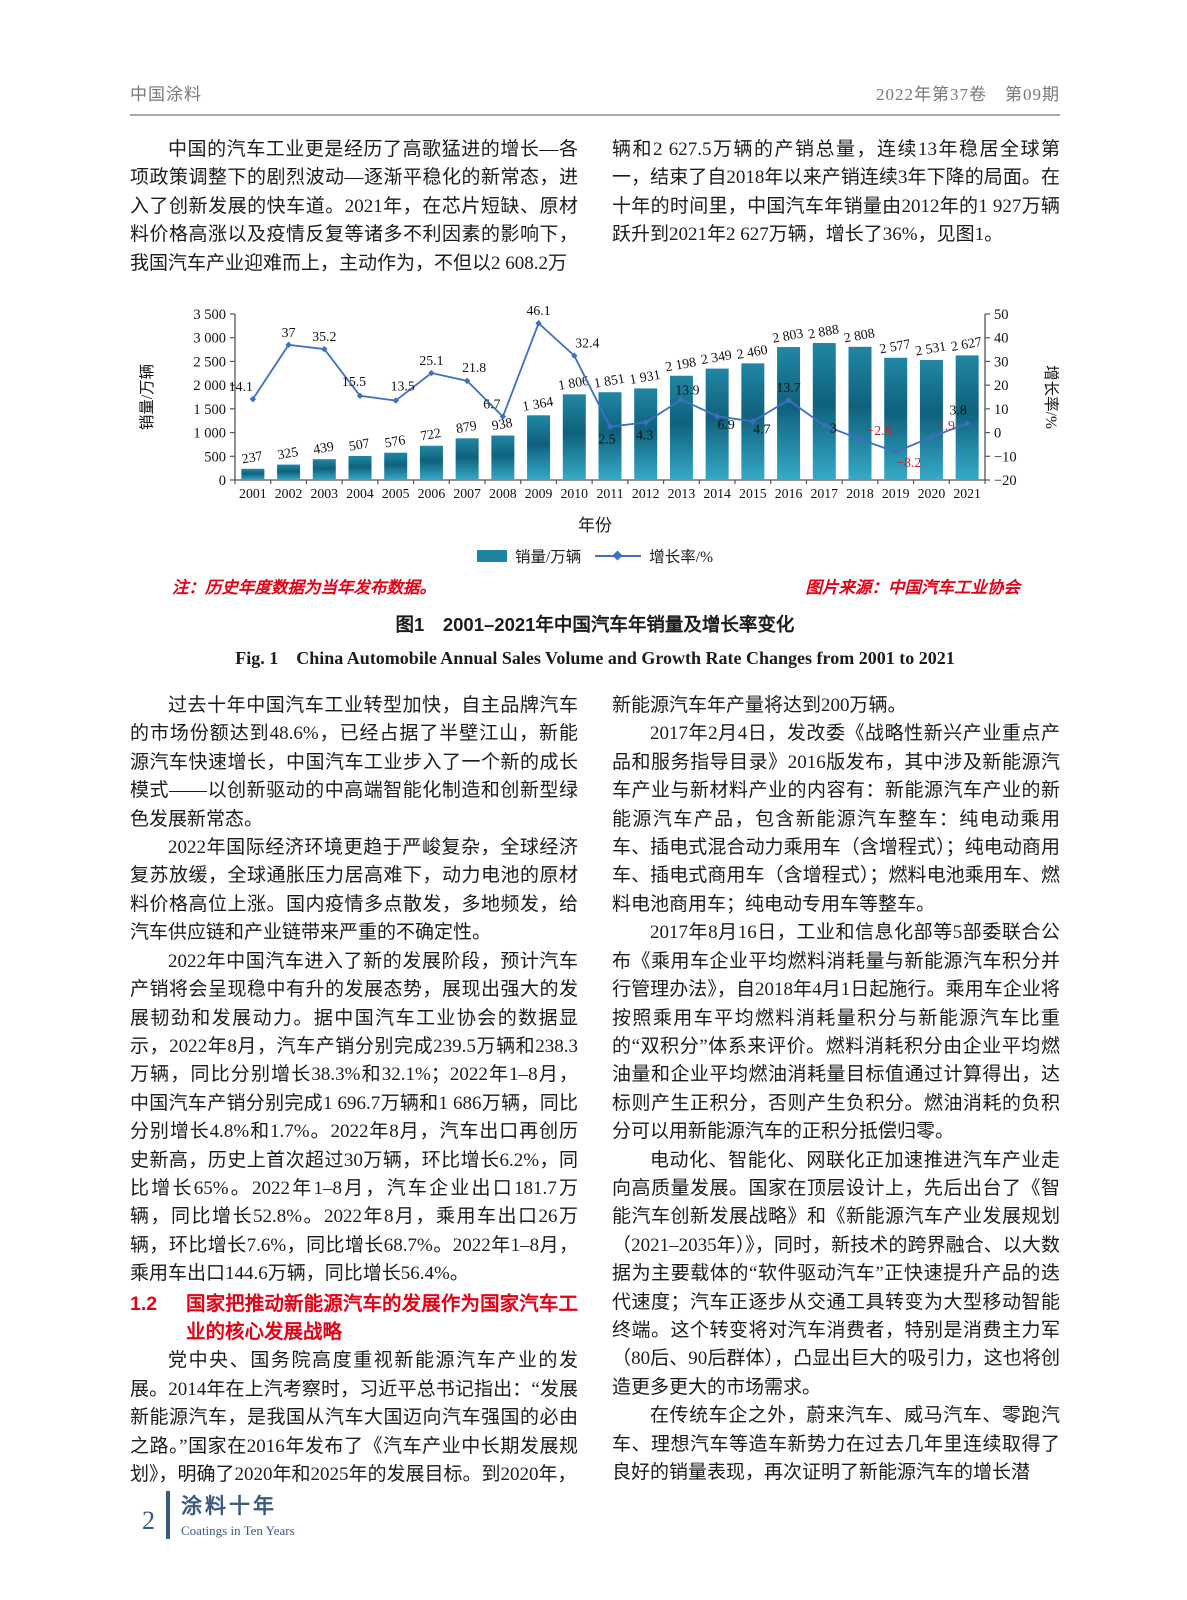  Describe the element at coordinates (1001, 315) in the screenshot. I see `svg-text: 50` at that location.